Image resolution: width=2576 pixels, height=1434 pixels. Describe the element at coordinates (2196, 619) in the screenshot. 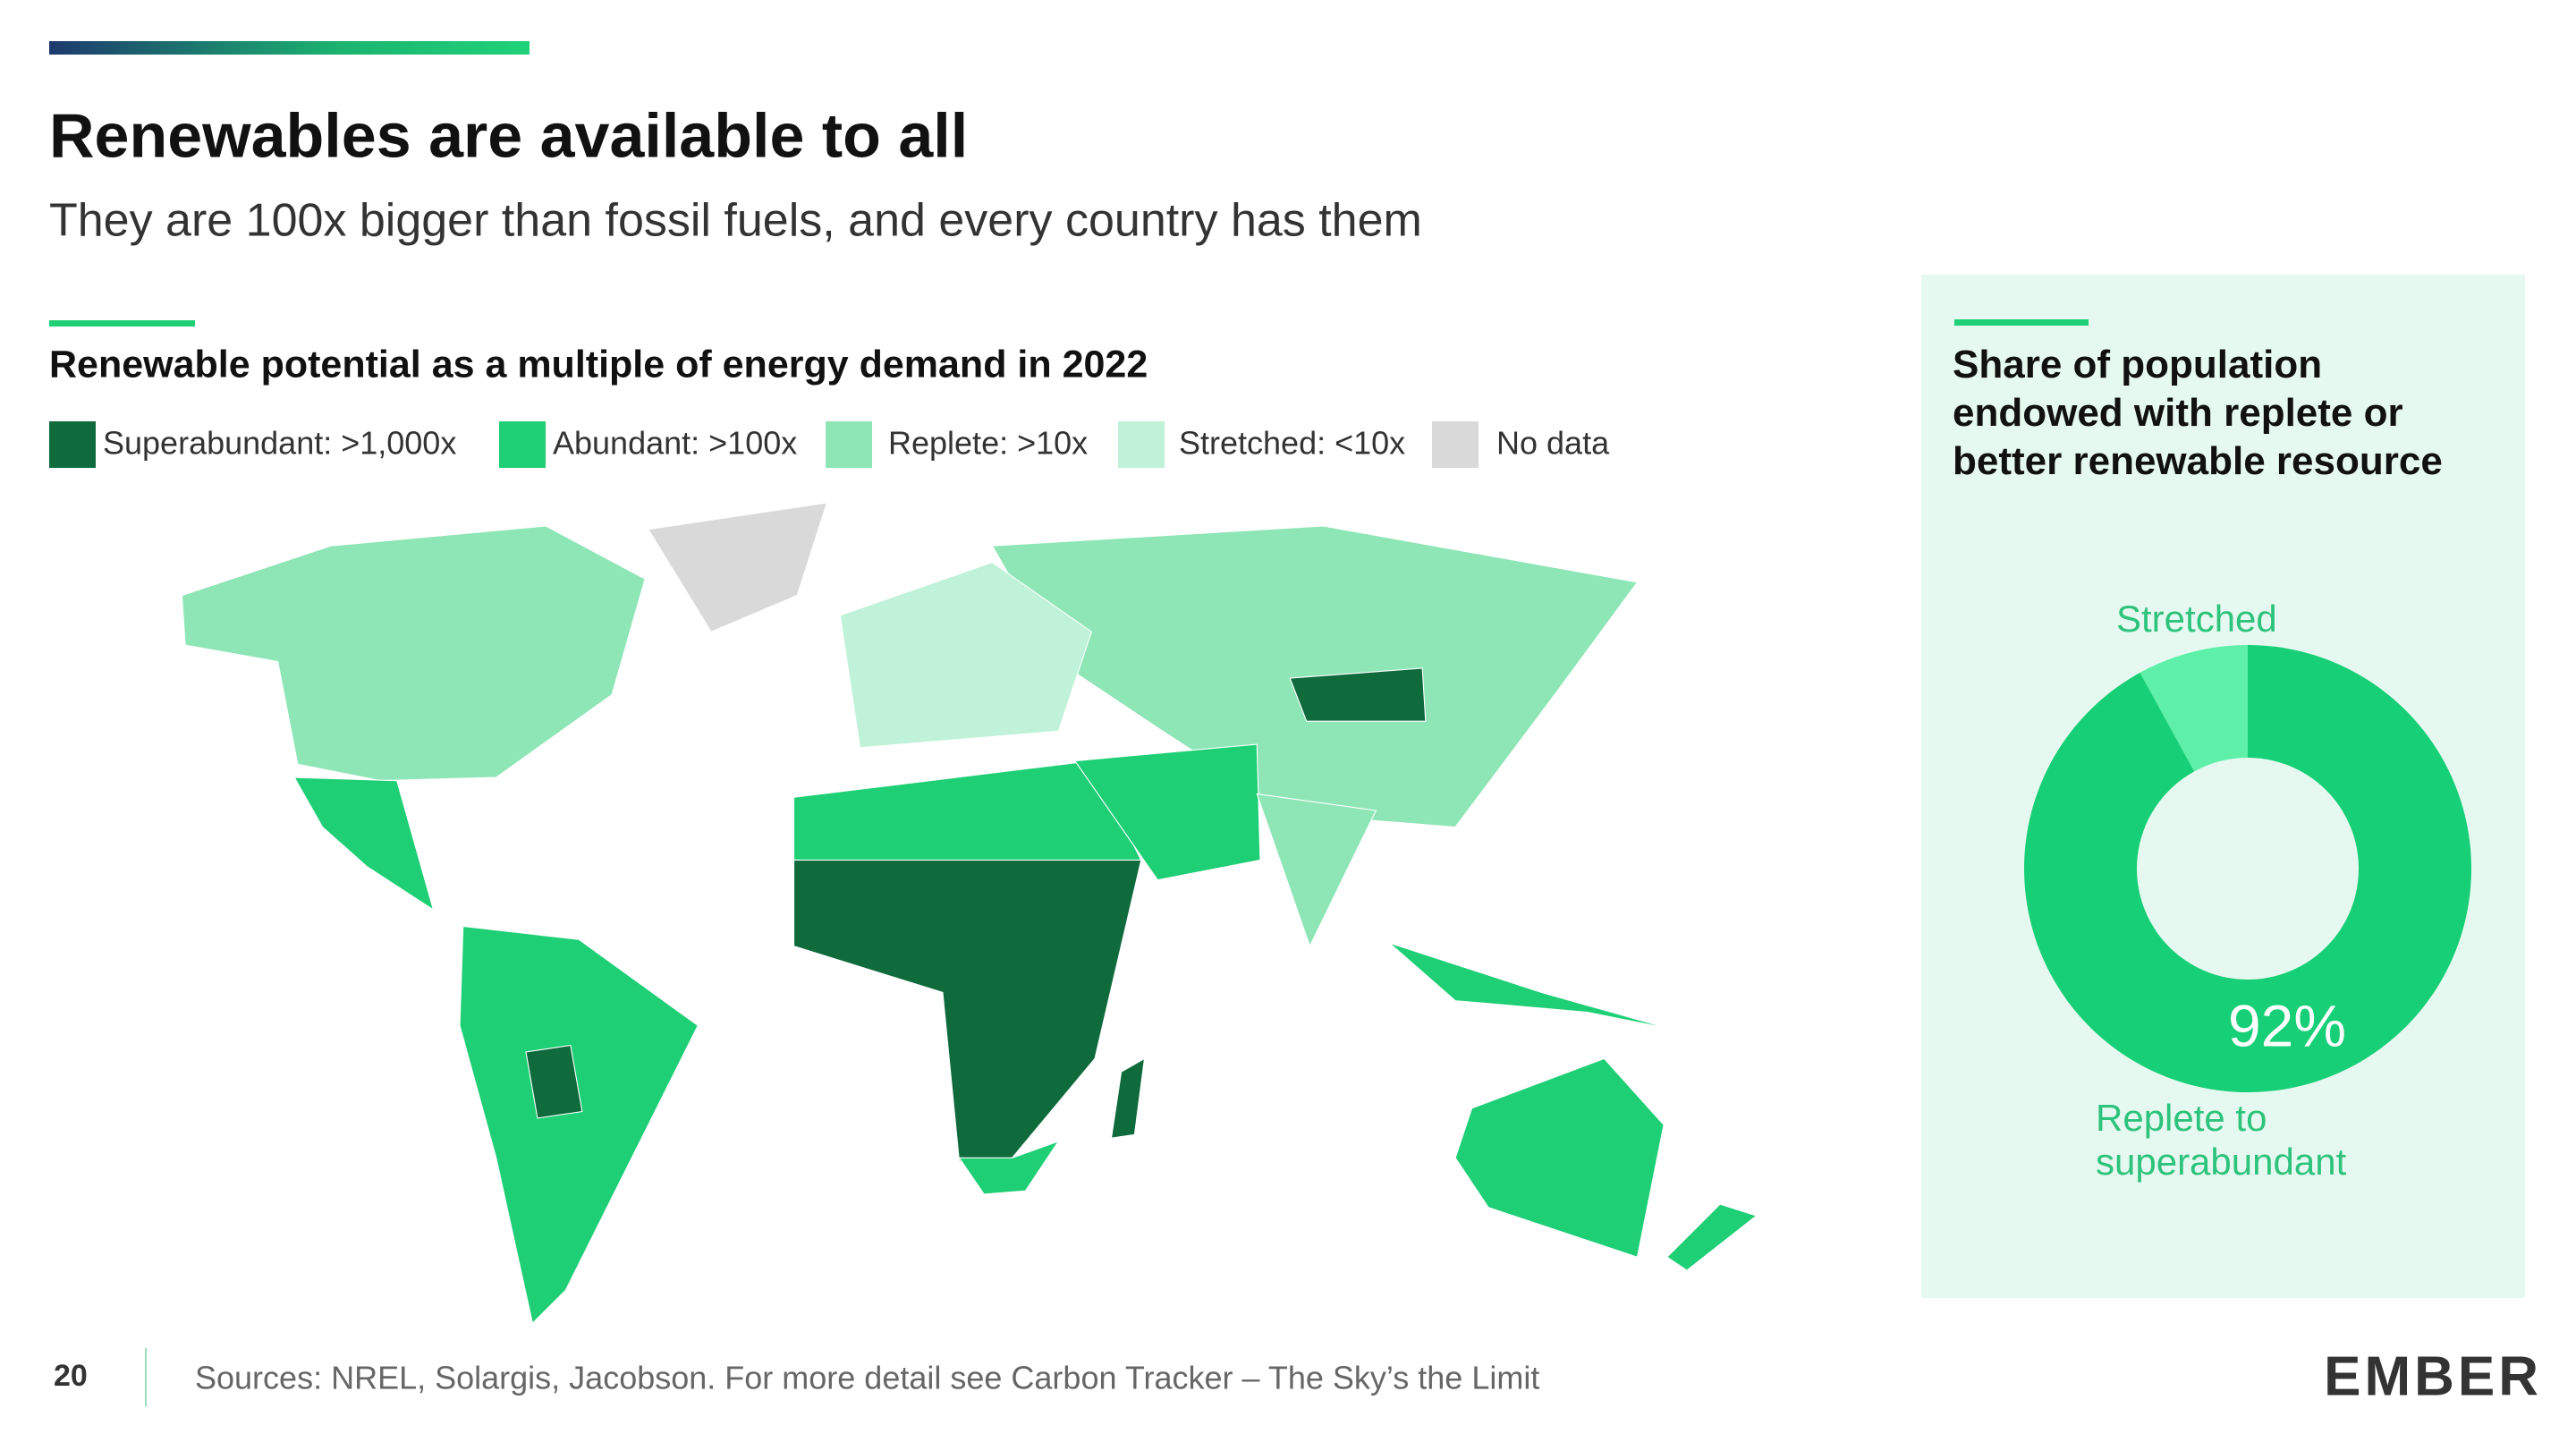

I see `category-label: Stretched` at that location.